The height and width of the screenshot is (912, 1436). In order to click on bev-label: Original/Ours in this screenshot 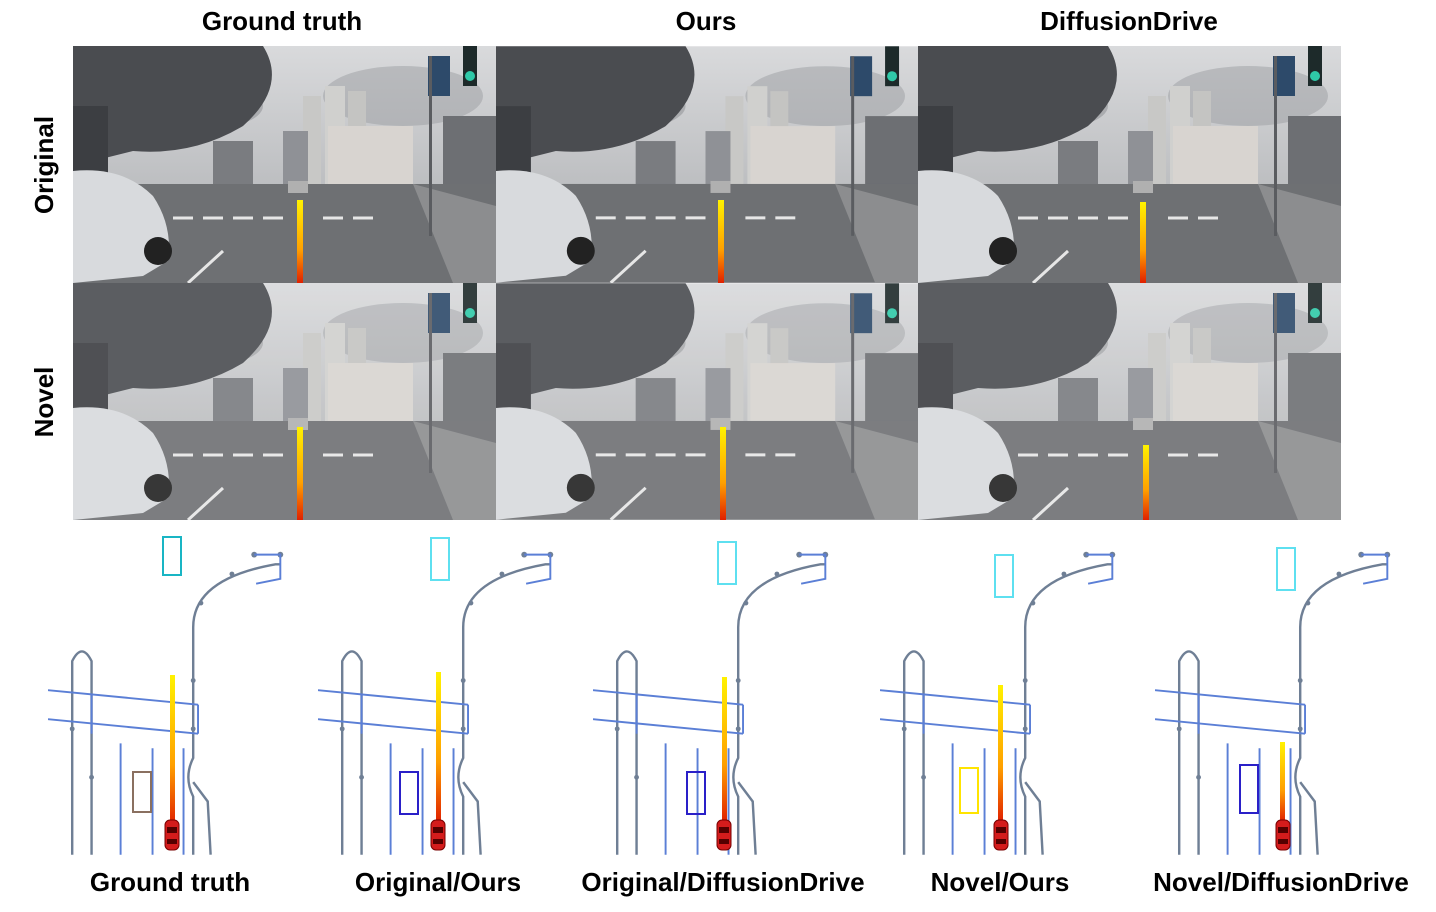, I will do `click(438, 882)`.